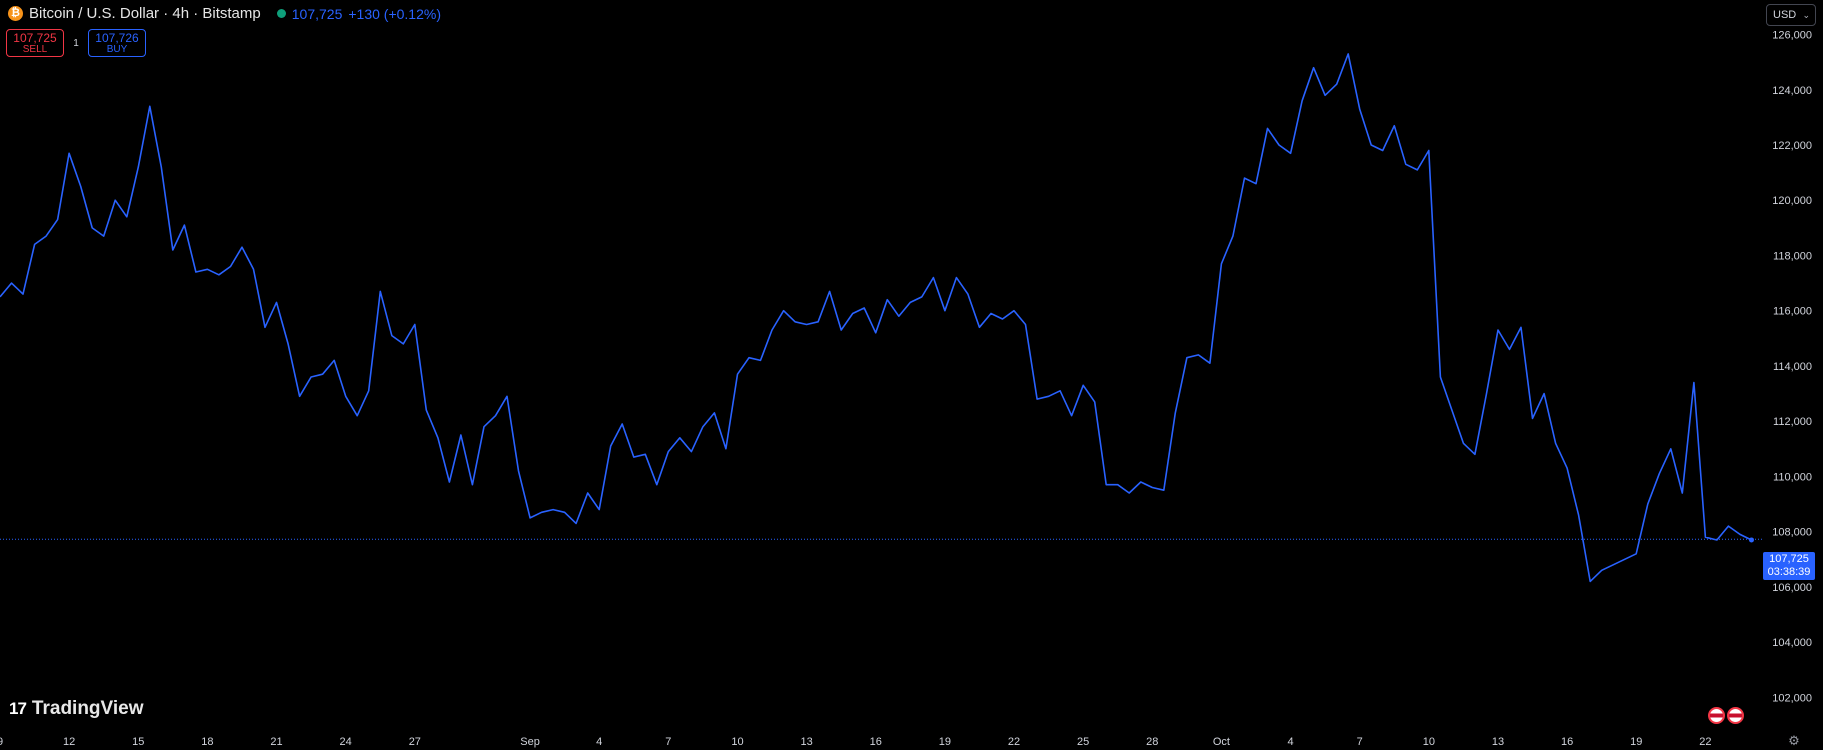 Image resolution: width=1823 pixels, height=750 pixels. What do you see at coordinates (145, 13) in the screenshot?
I see `symbol-title: Bitcoin / U.S. Dollar · 4h · Bitstamp` at bounding box center [145, 13].